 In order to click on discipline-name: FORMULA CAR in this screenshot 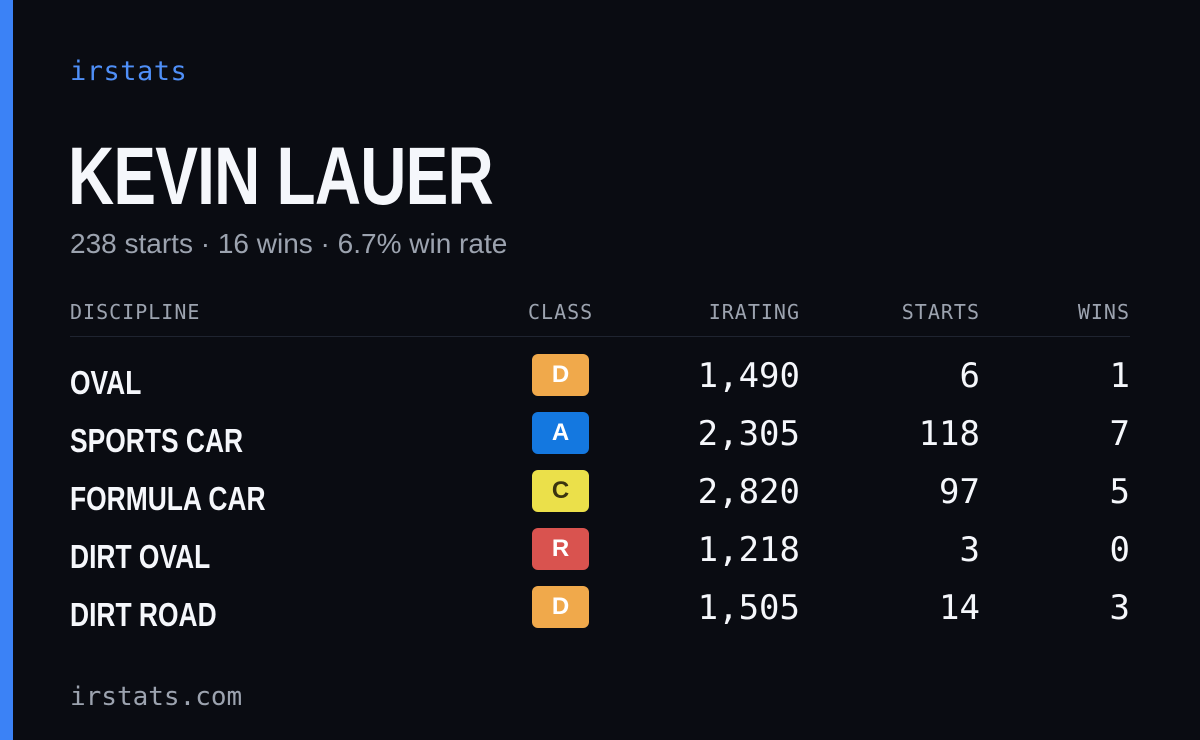, I will do `click(168, 498)`.